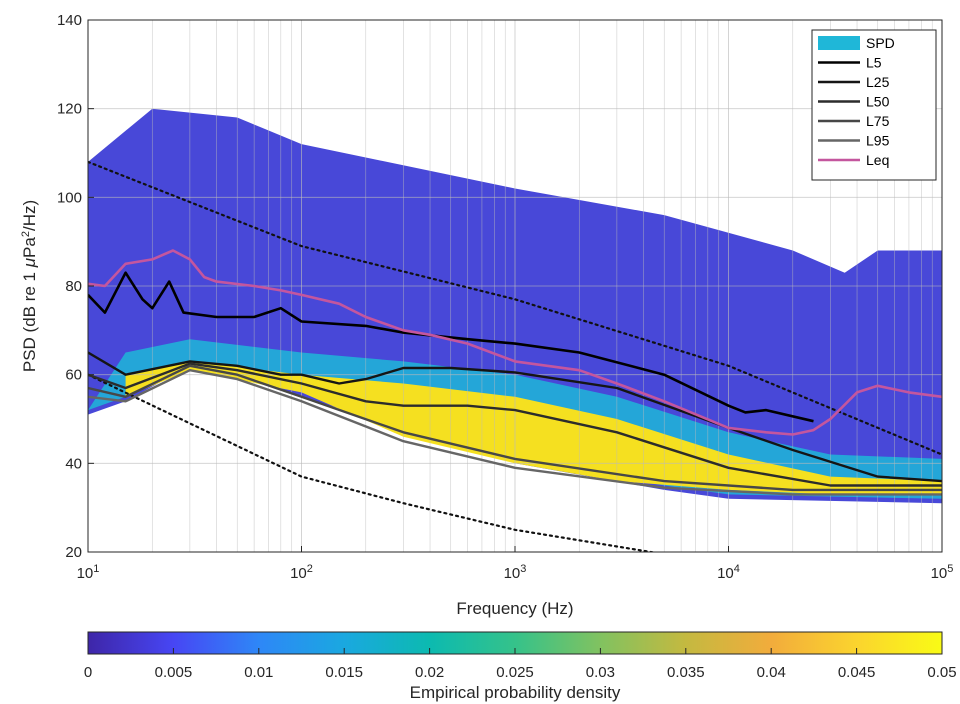  What do you see at coordinates (878, 141) in the screenshot?
I see `legend-label: L95` at bounding box center [878, 141].